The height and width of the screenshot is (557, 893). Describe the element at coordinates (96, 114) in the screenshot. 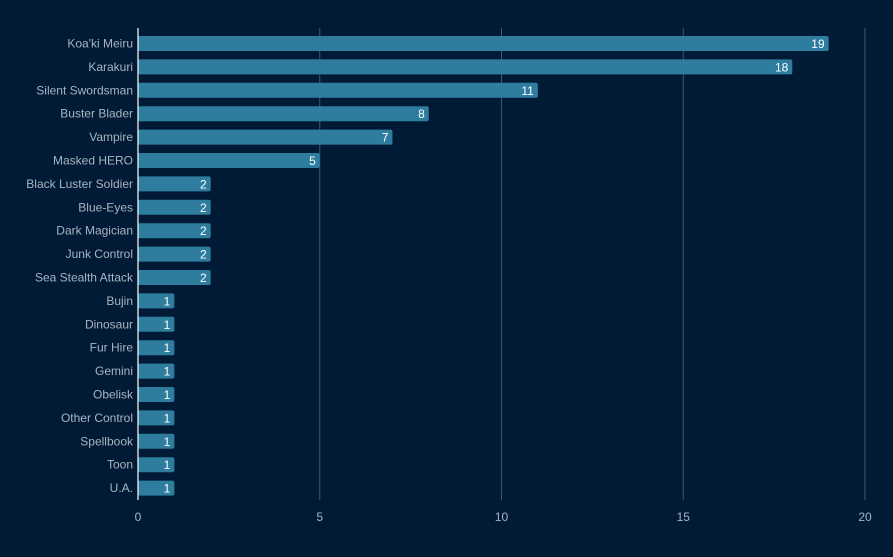

I see `category-label: Buster Blader` at that location.